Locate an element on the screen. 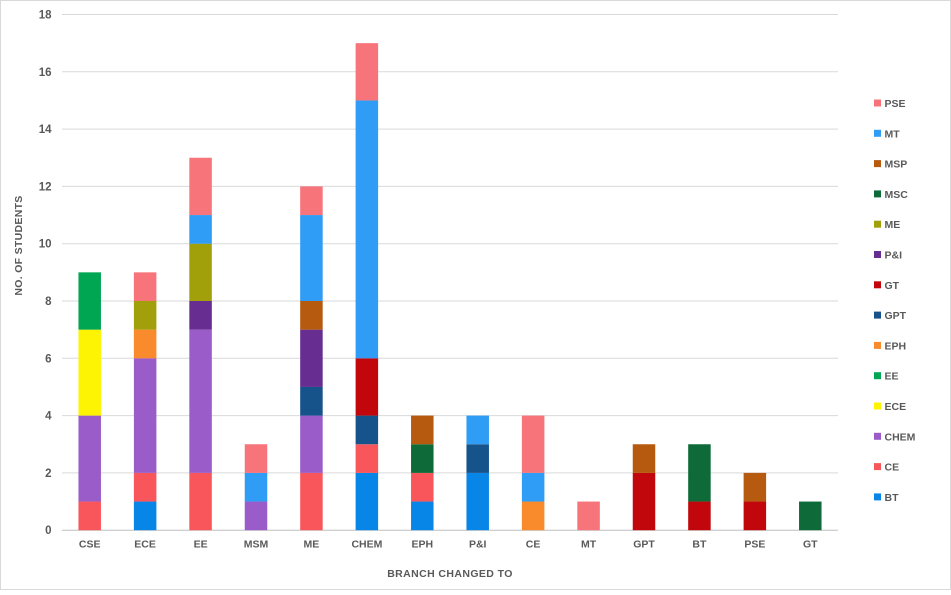 This screenshot has height=595, width=951. svg-text: 8 is located at coordinates (48, 302).